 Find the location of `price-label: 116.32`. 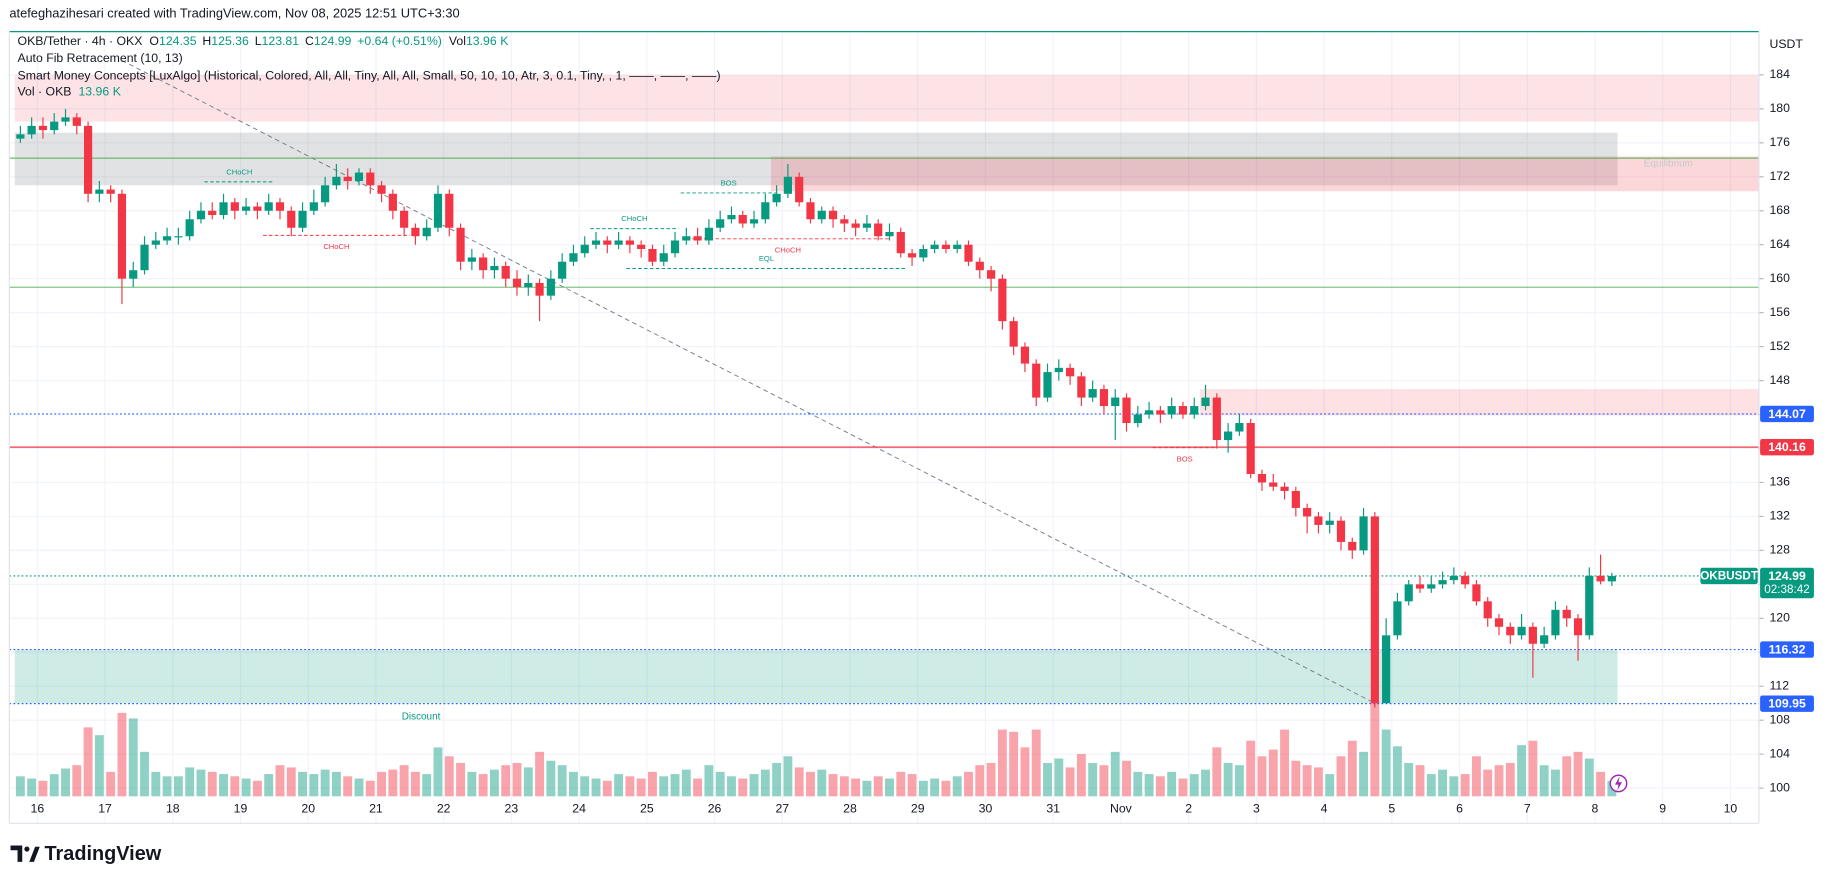

price-label: 116.32 is located at coordinates (1787, 649).